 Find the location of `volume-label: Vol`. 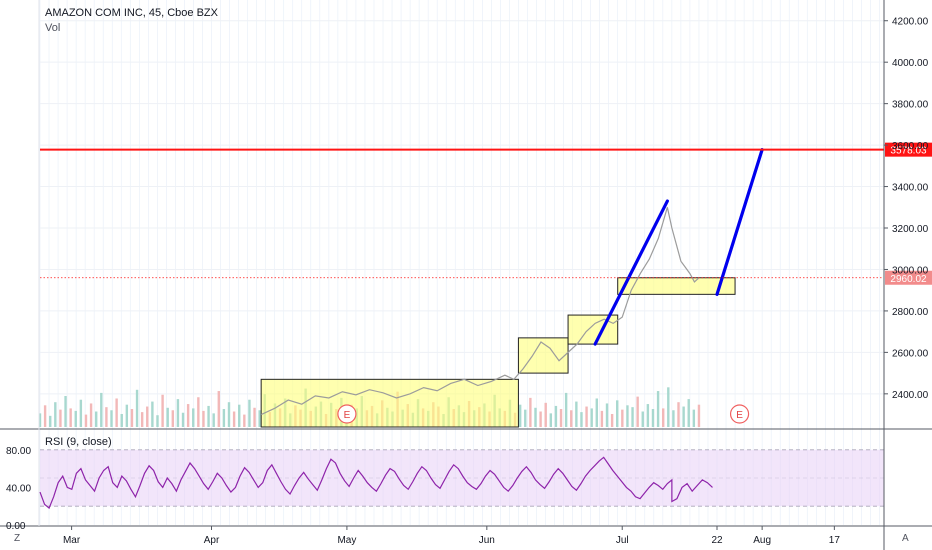

volume-label: Vol is located at coordinates (53, 28).